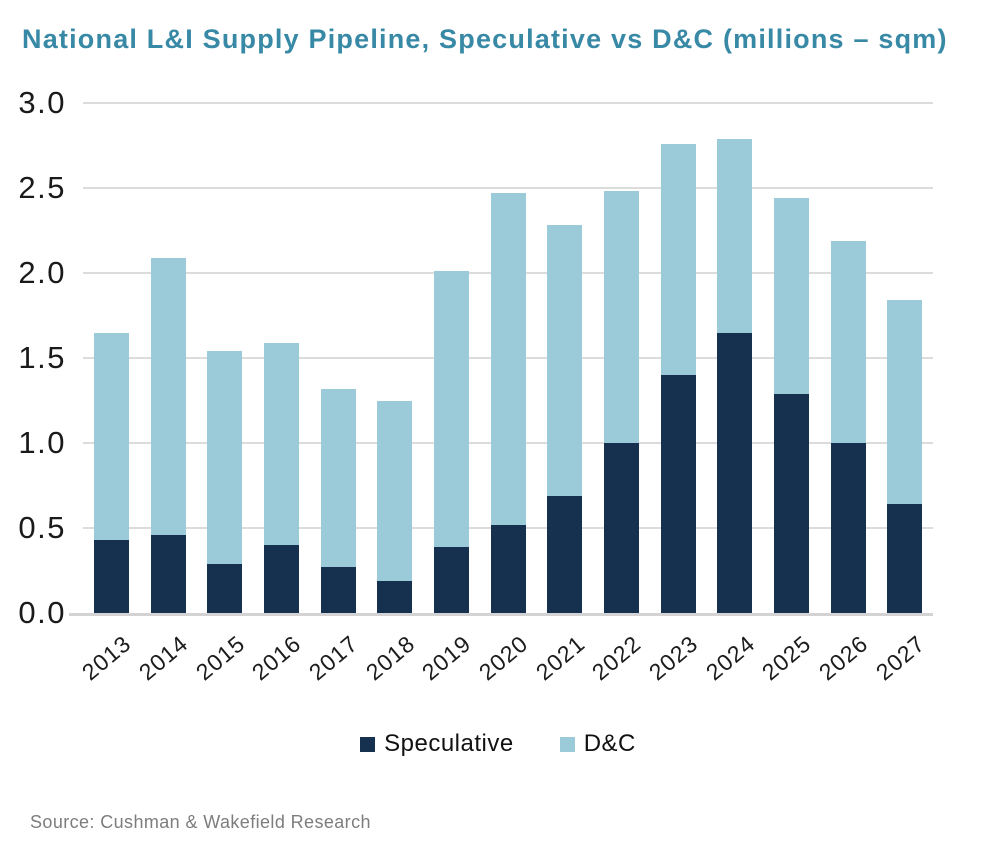 The height and width of the screenshot is (852, 996). What do you see at coordinates (395, 490) in the screenshot?
I see `bar-segment-dc-2018` at bounding box center [395, 490].